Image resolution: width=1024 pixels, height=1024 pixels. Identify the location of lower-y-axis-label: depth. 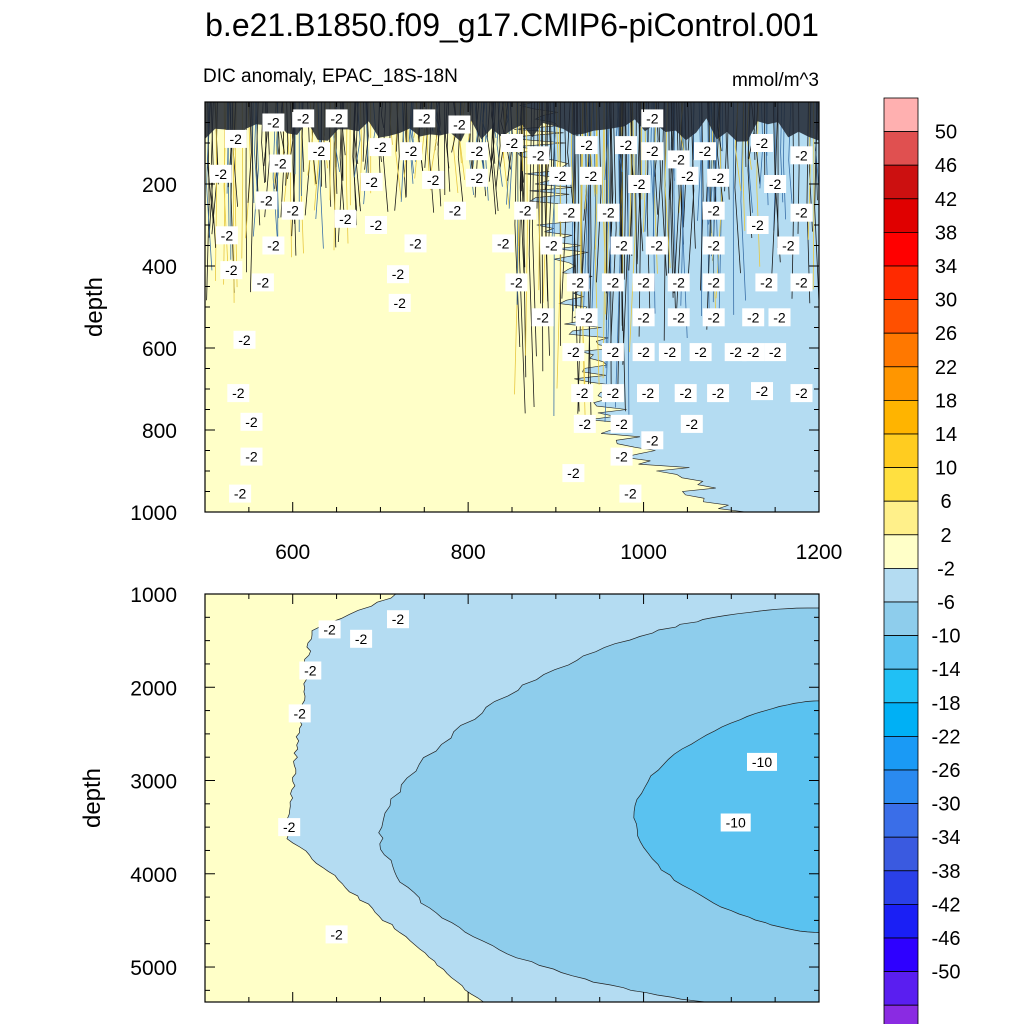
(92, 798).